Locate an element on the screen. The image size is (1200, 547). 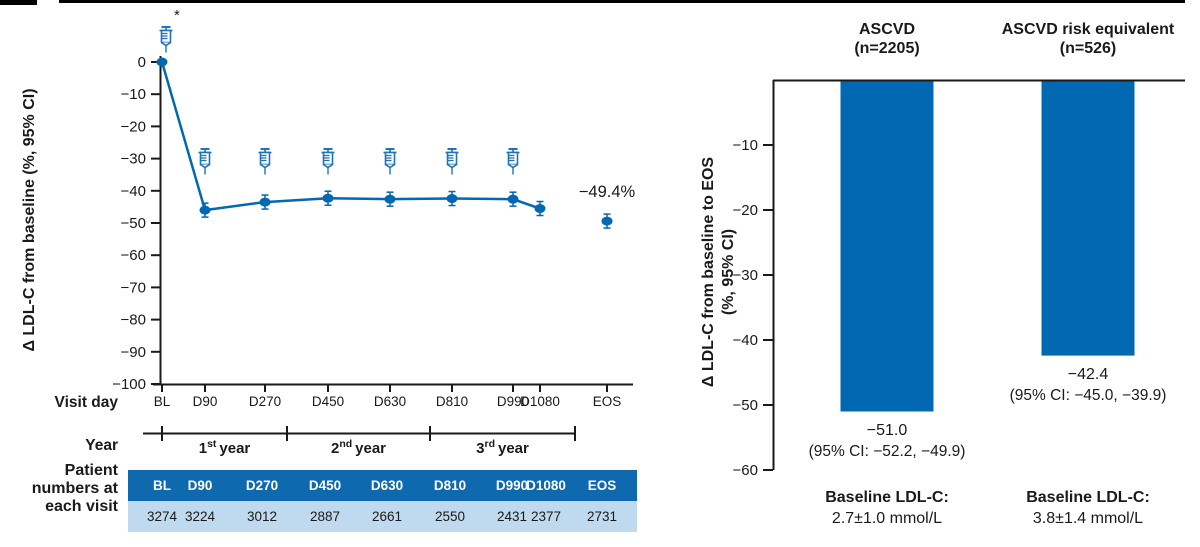
patient-table-header-D90: D90 is located at coordinates (200, 485).